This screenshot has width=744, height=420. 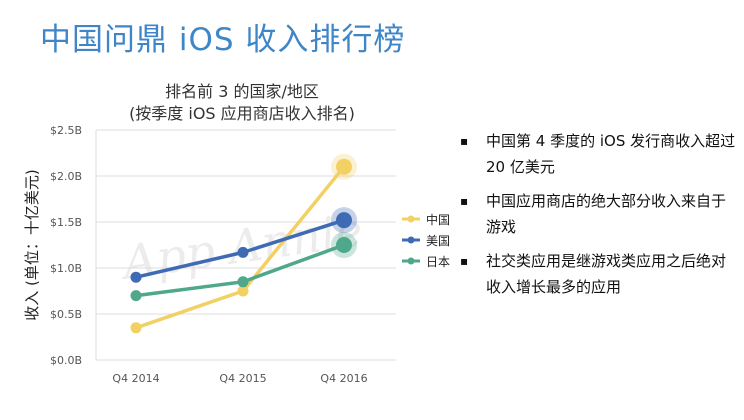 I want to click on y-axis-title: 收入 (单位：十亿美元), so click(x=32, y=244).